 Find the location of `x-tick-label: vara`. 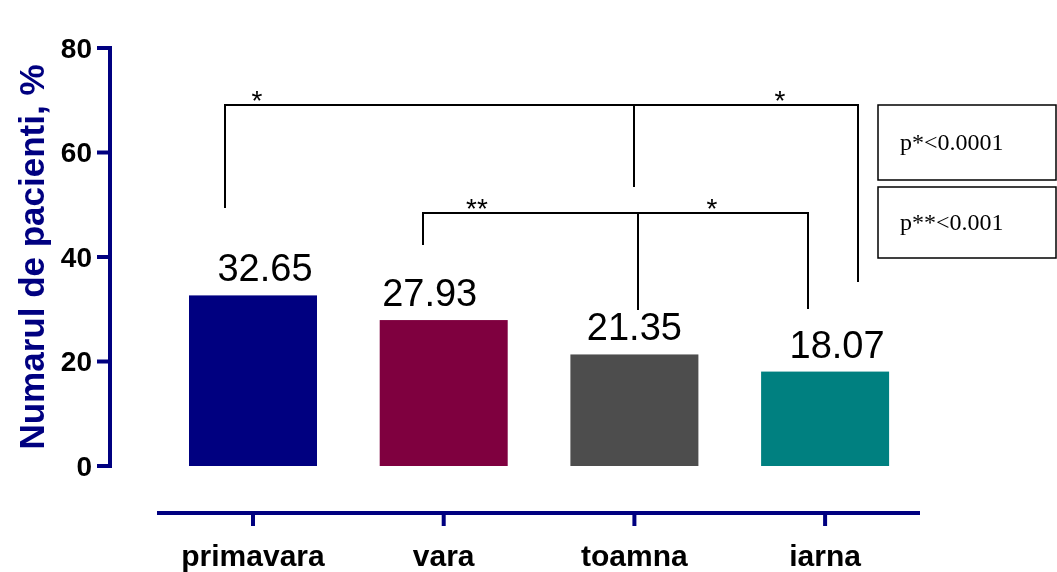

x-tick-label: vara is located at coordinates (443, 555).